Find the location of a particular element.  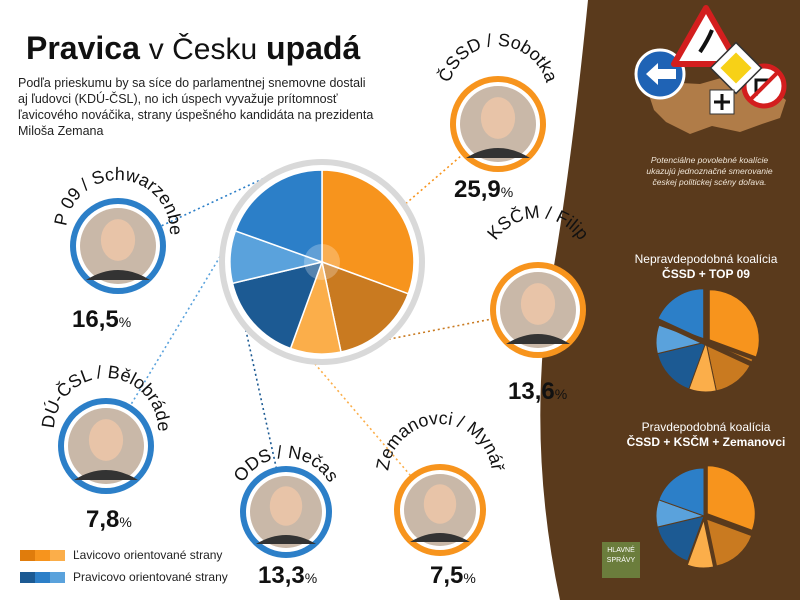

pct-ods: 13,3% is located at coordinates (288, 575).